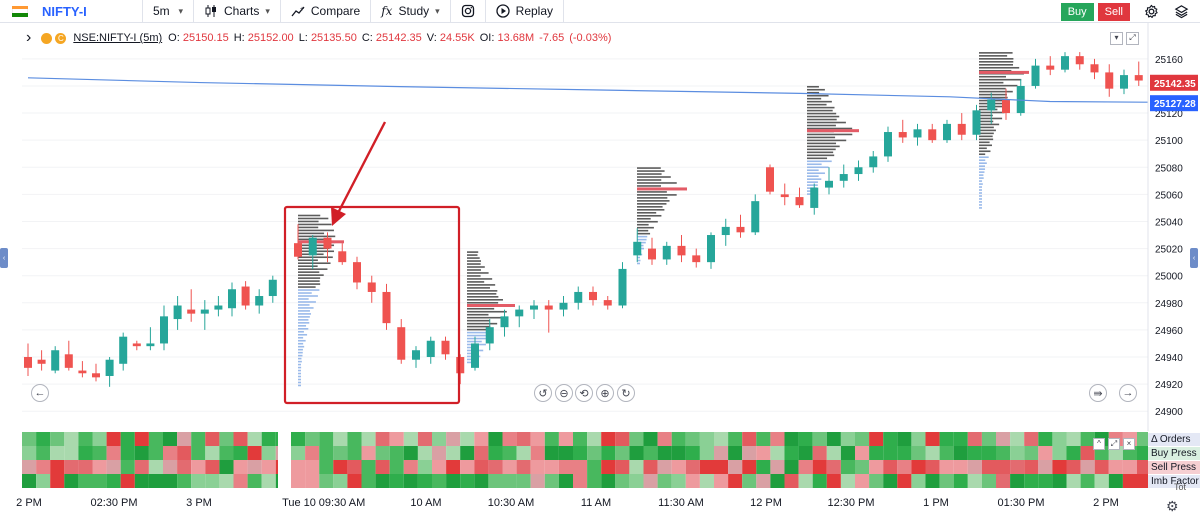 The width and height of the screenshot is (1200, 517). What do you see at coordinates (40, 393) in the screenshot?
I see `scroll-left-button: ←` at bounding box center [40, 393].